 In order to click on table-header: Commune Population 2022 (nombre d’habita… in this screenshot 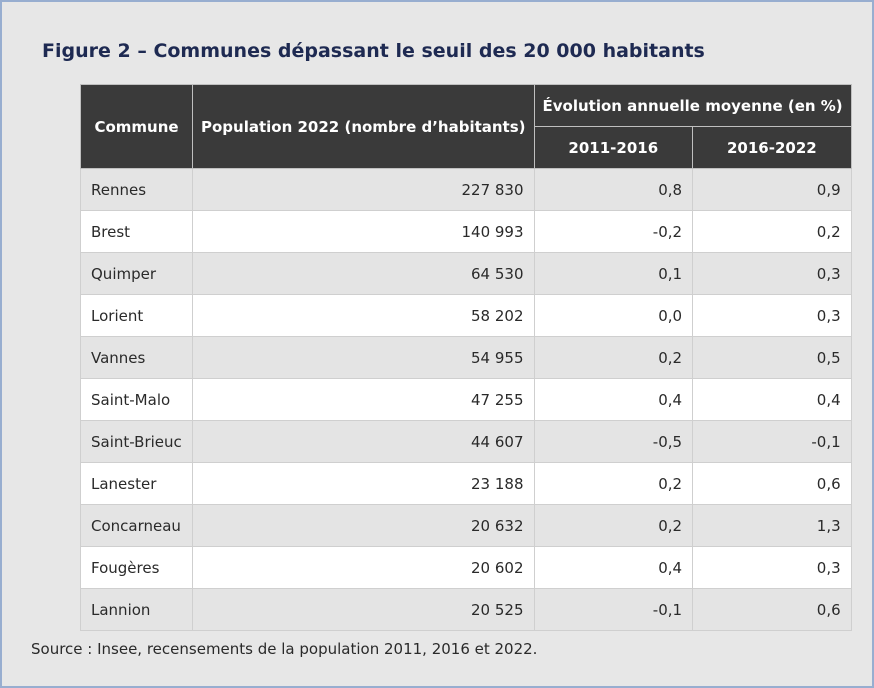, I will do `click(466, 126)`.